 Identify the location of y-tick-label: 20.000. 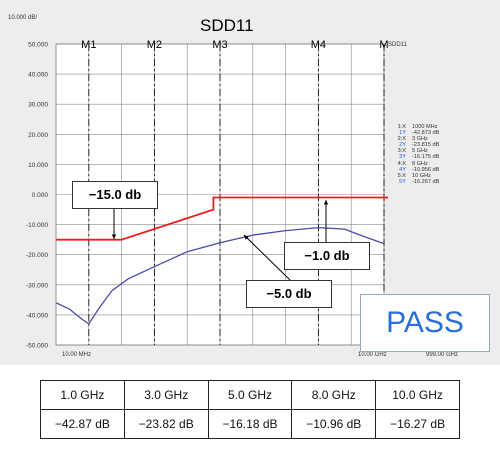
(38, 135).